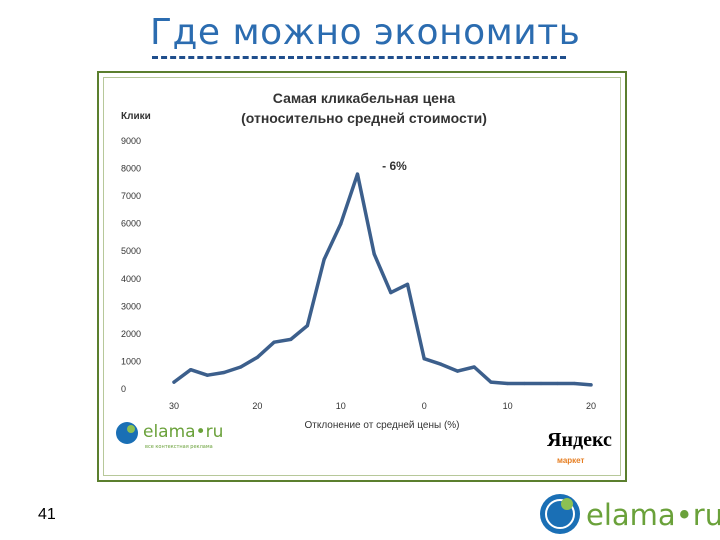  Describe the element at coordinates (131, 251) in the screenshot. I see `y-tick-label: 5000` at that location.